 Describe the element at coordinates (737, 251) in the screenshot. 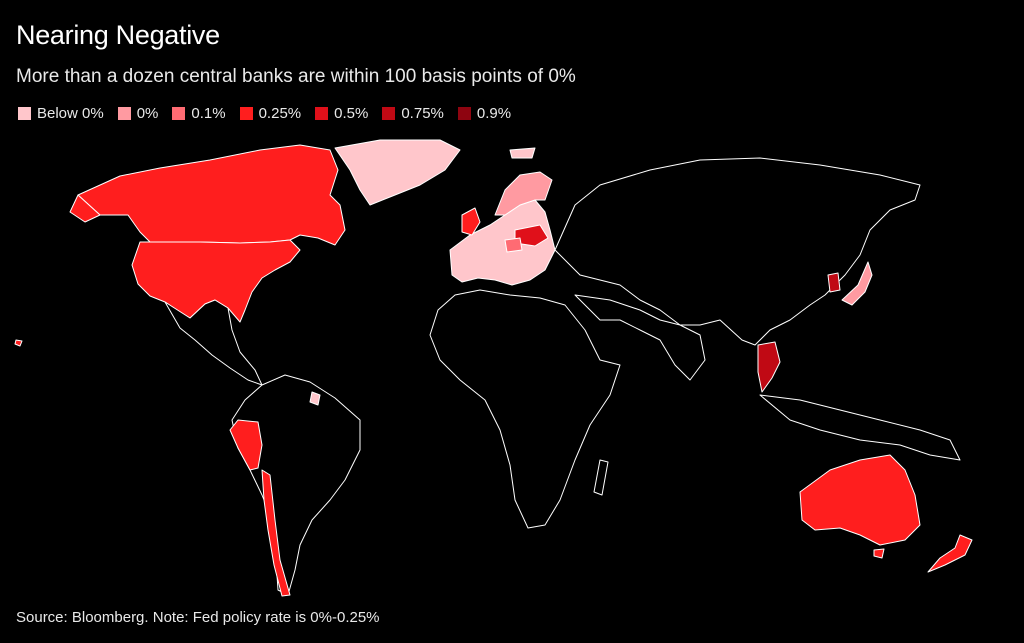

I see `region-asia` at that location.